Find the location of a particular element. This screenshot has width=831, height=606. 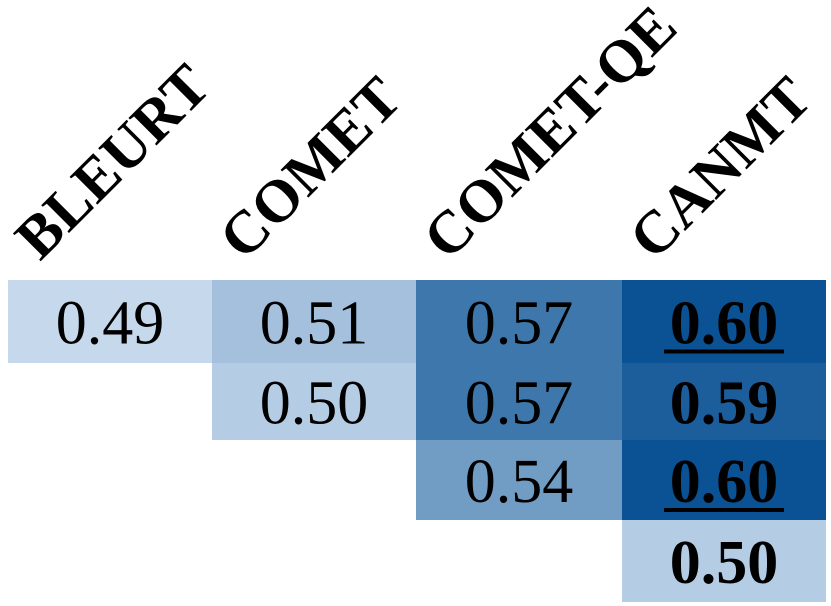

cell-value-label: 0.49 is located at coordinates (110, 324).